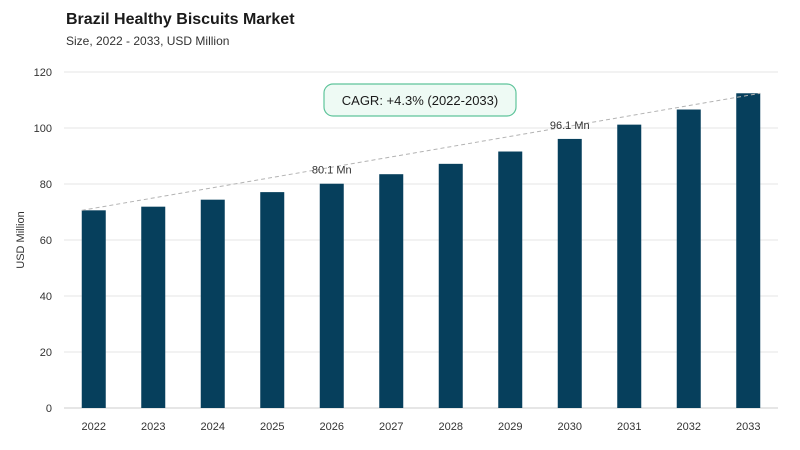  Describe the element at coordinates (332, 427) in the screenshot. I see `x-tick-label: 2026` at that location.